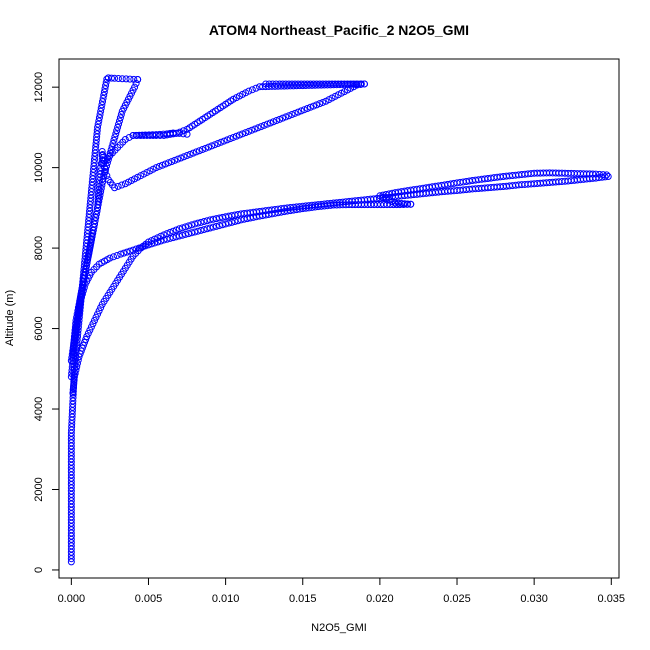 The width and height of the screenshot is (650, 650). Describe the element at coordinates (339, 628) in the screenshot. I see `x-axis-label: N2O5_GMI` at that location.